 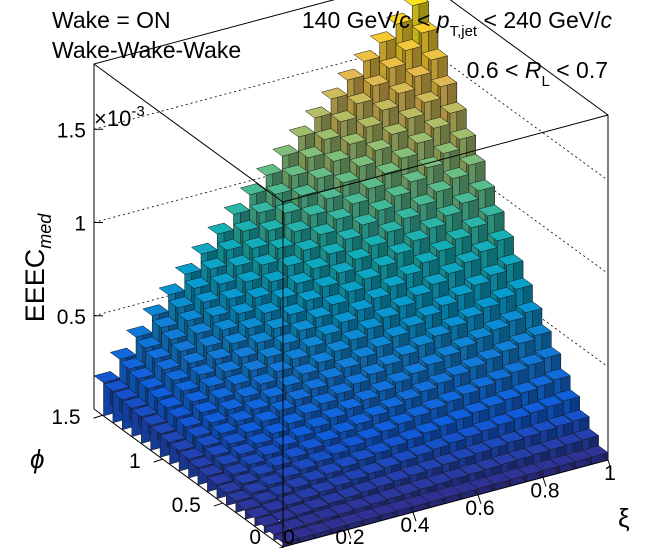 I want to click on wake-status-label: Wake = ON, so click(x=111, y=20).